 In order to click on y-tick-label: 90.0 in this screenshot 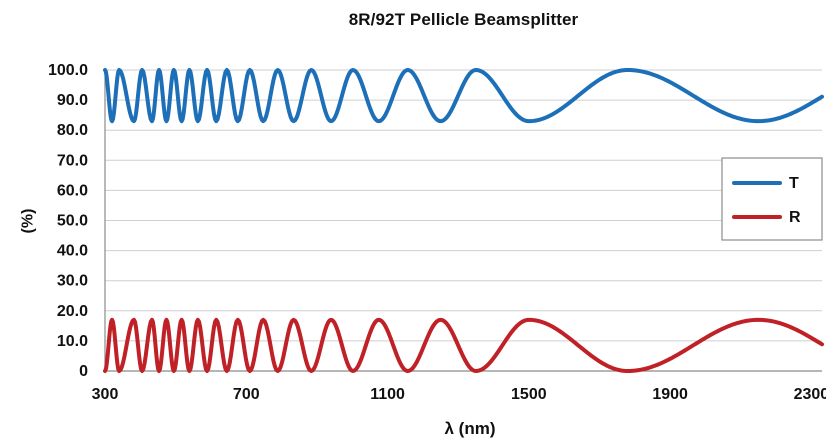, I will do `click(72, 100)`.